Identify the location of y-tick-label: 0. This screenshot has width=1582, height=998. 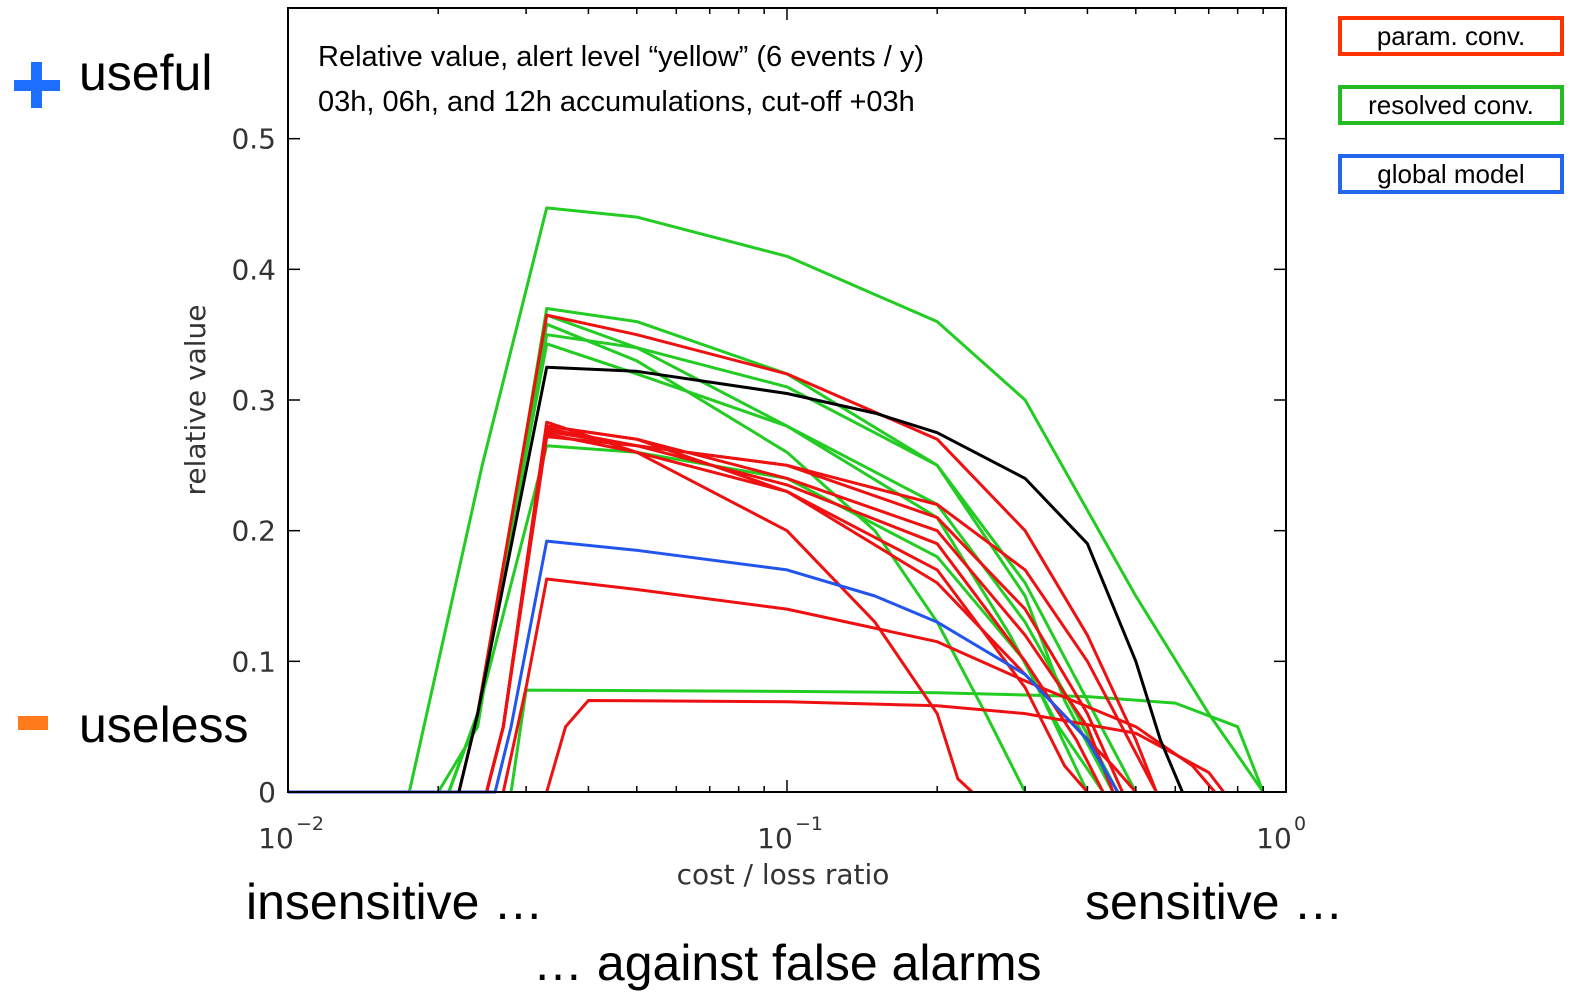
(267, 792).